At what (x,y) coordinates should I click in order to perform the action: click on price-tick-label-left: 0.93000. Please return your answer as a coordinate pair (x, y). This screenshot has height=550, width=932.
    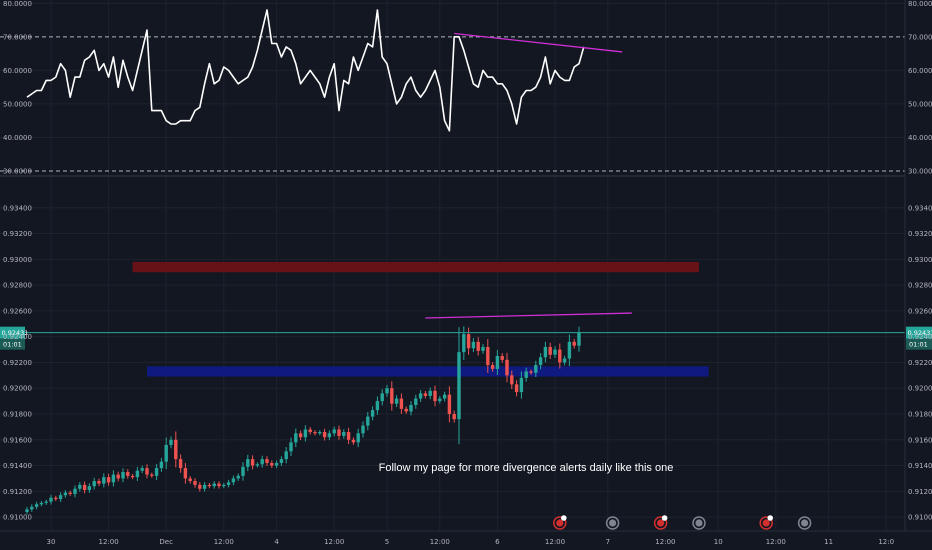
    Looking at the image, I should click on (17, 260).